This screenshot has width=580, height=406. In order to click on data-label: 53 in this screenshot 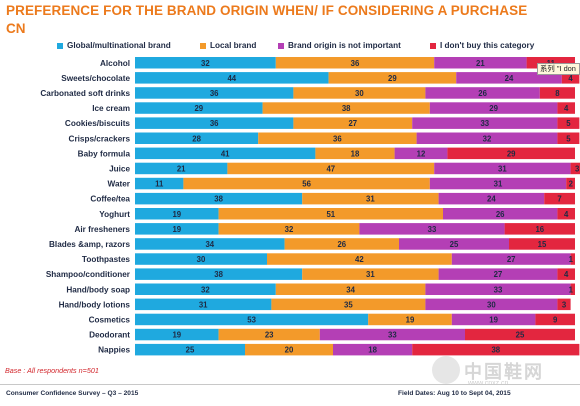, I will do `click(251, 319)`.